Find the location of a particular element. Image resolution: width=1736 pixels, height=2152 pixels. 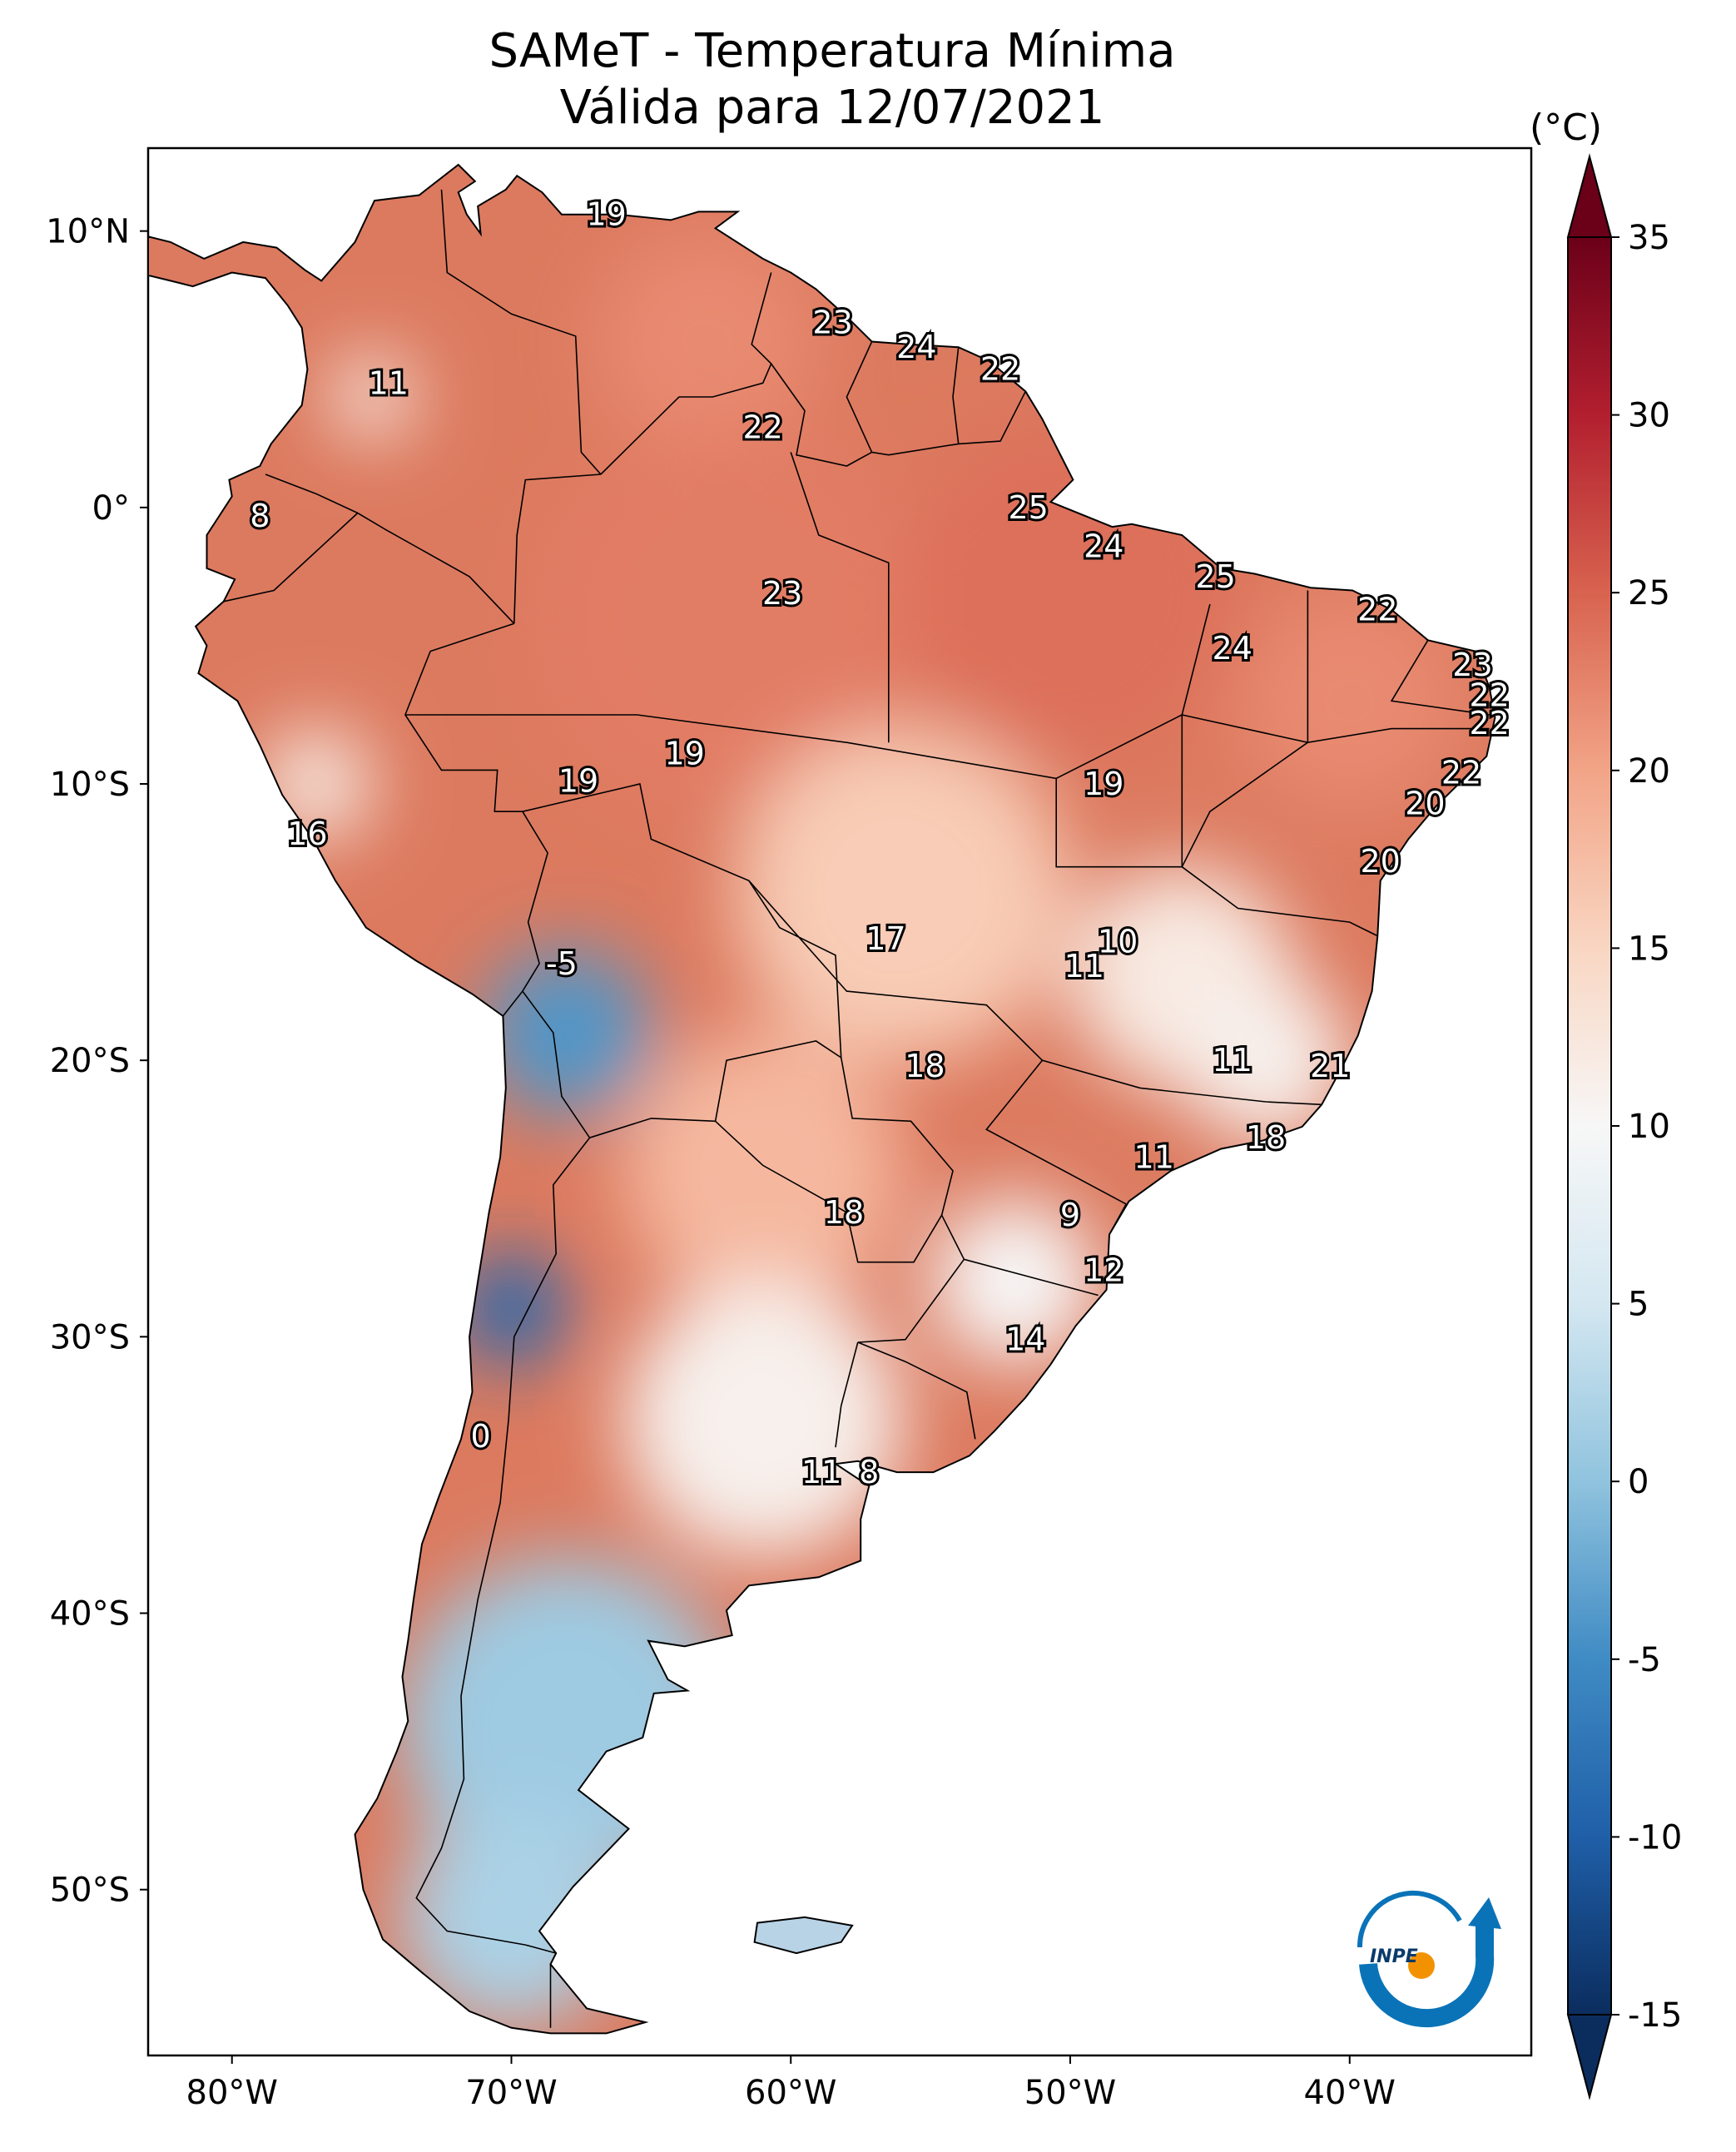

lon-tick-label: 80°W is located at coordinates (232, 2093).